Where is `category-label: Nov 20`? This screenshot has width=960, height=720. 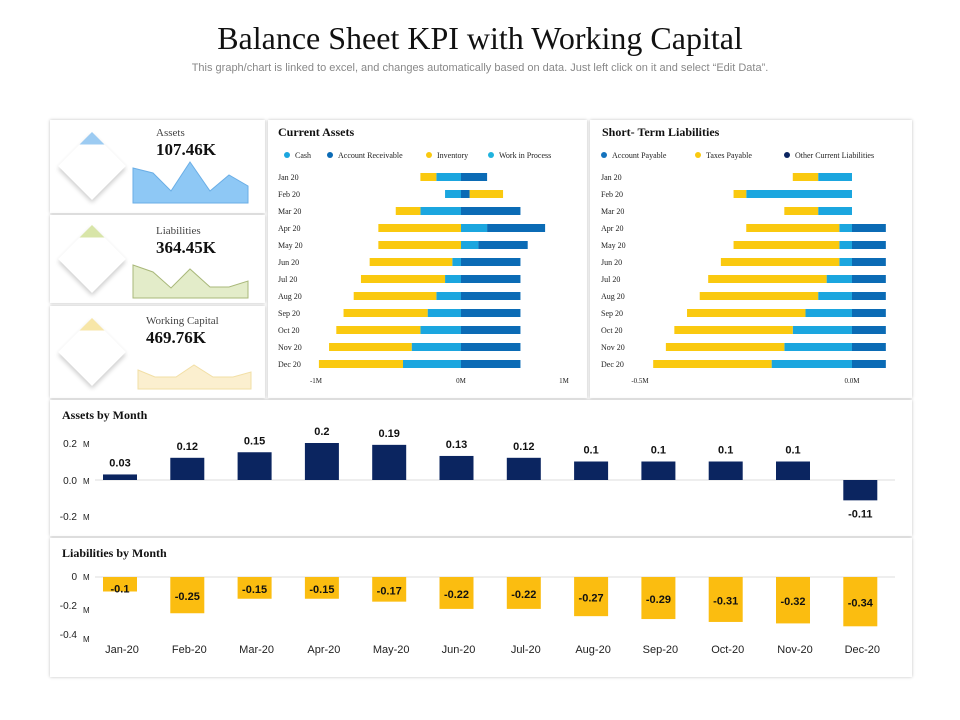 category-label: Nov 20 is located at coordinates (290, 347).